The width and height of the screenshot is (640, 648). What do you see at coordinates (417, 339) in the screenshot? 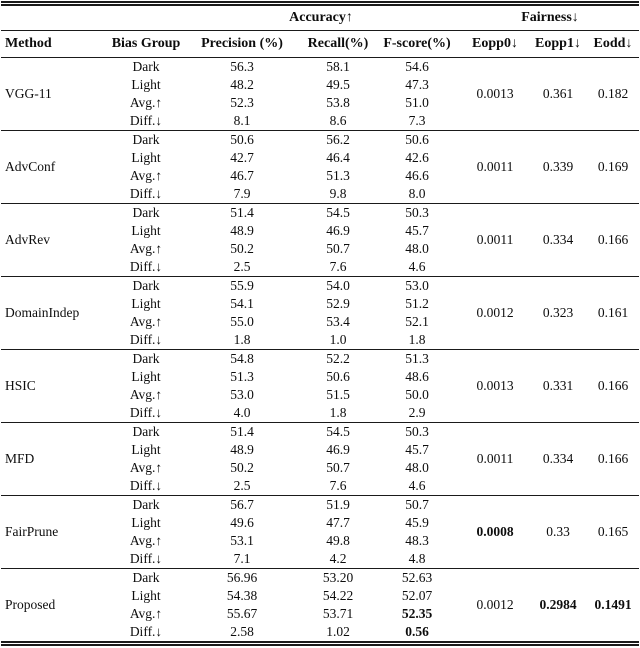
I see `metric-value: 1.8` at bounding box center [417, 339].